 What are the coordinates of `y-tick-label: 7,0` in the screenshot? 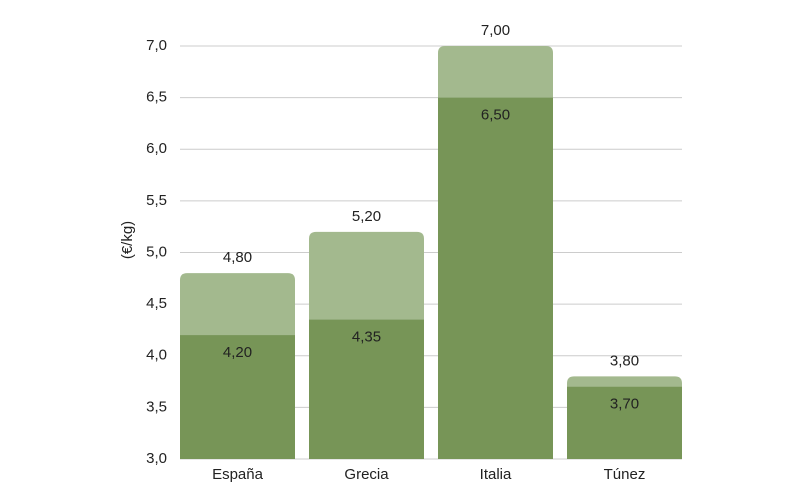 It's located at (156, 45).